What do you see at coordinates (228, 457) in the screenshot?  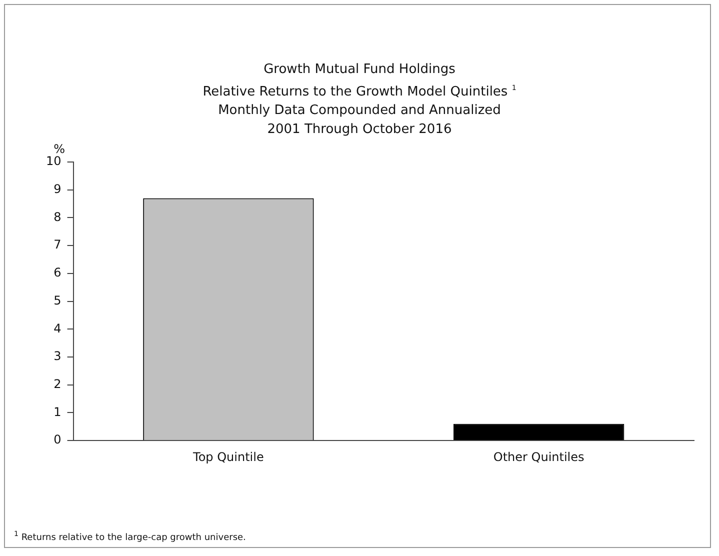 I see `x-tick-label: Top Quintile` at bounding box center [228, 457].